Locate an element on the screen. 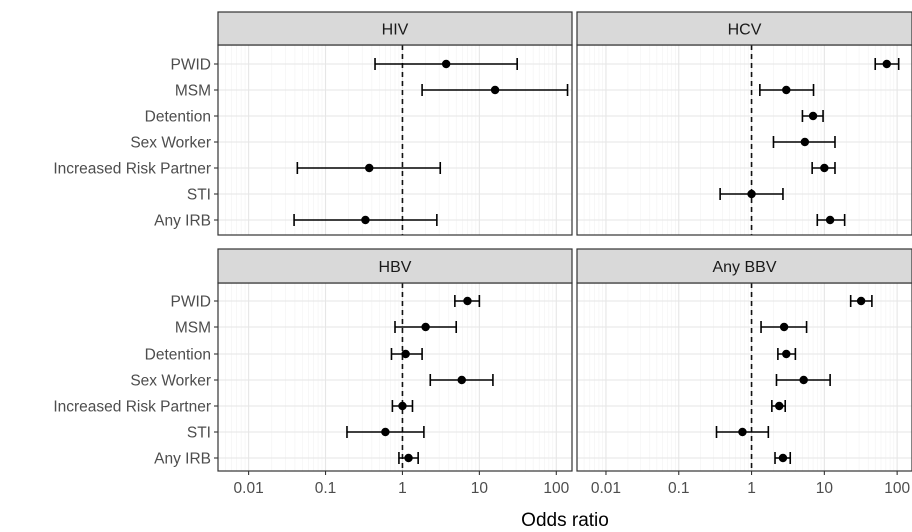 This screenshot has width=912, height=532. facet-title: HBV is located at coordinates (395, 267).